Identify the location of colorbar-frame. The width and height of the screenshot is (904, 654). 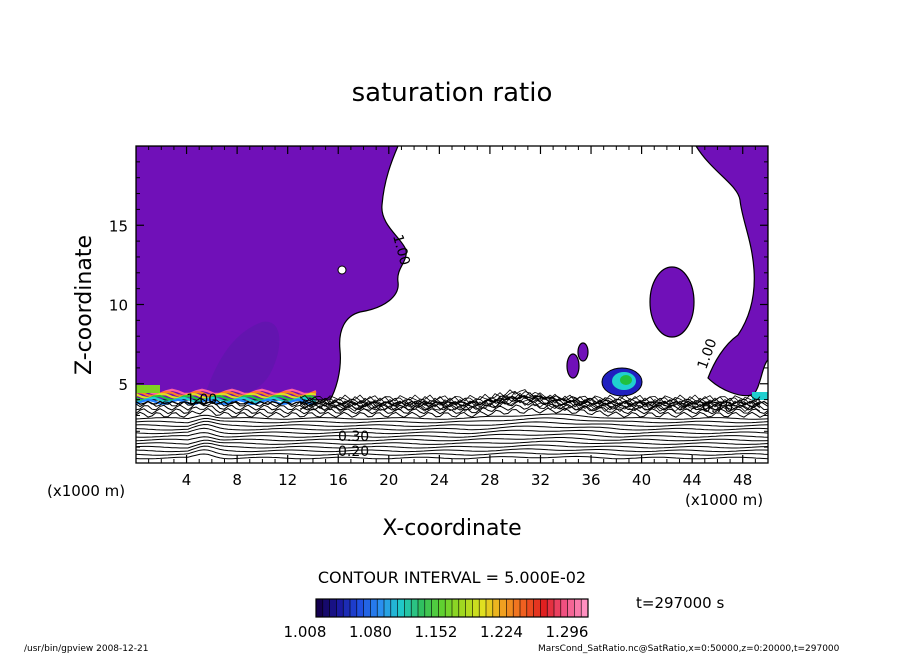
(452, 608).